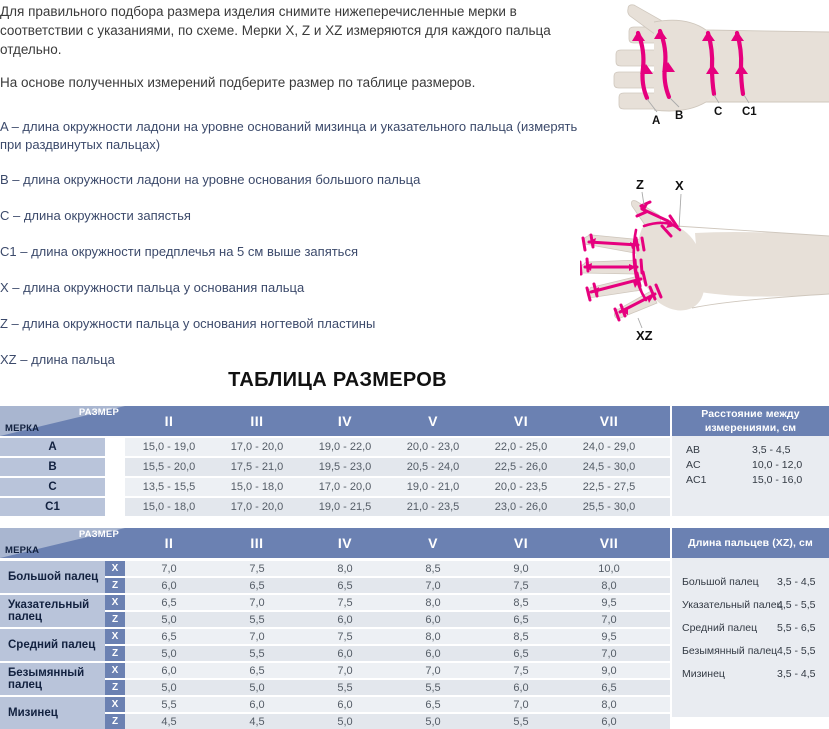  What do you see at coordinates (720, 582) in the screenshot?
I see `side-row-key: Большой палец` at bounding box center [720, 582].